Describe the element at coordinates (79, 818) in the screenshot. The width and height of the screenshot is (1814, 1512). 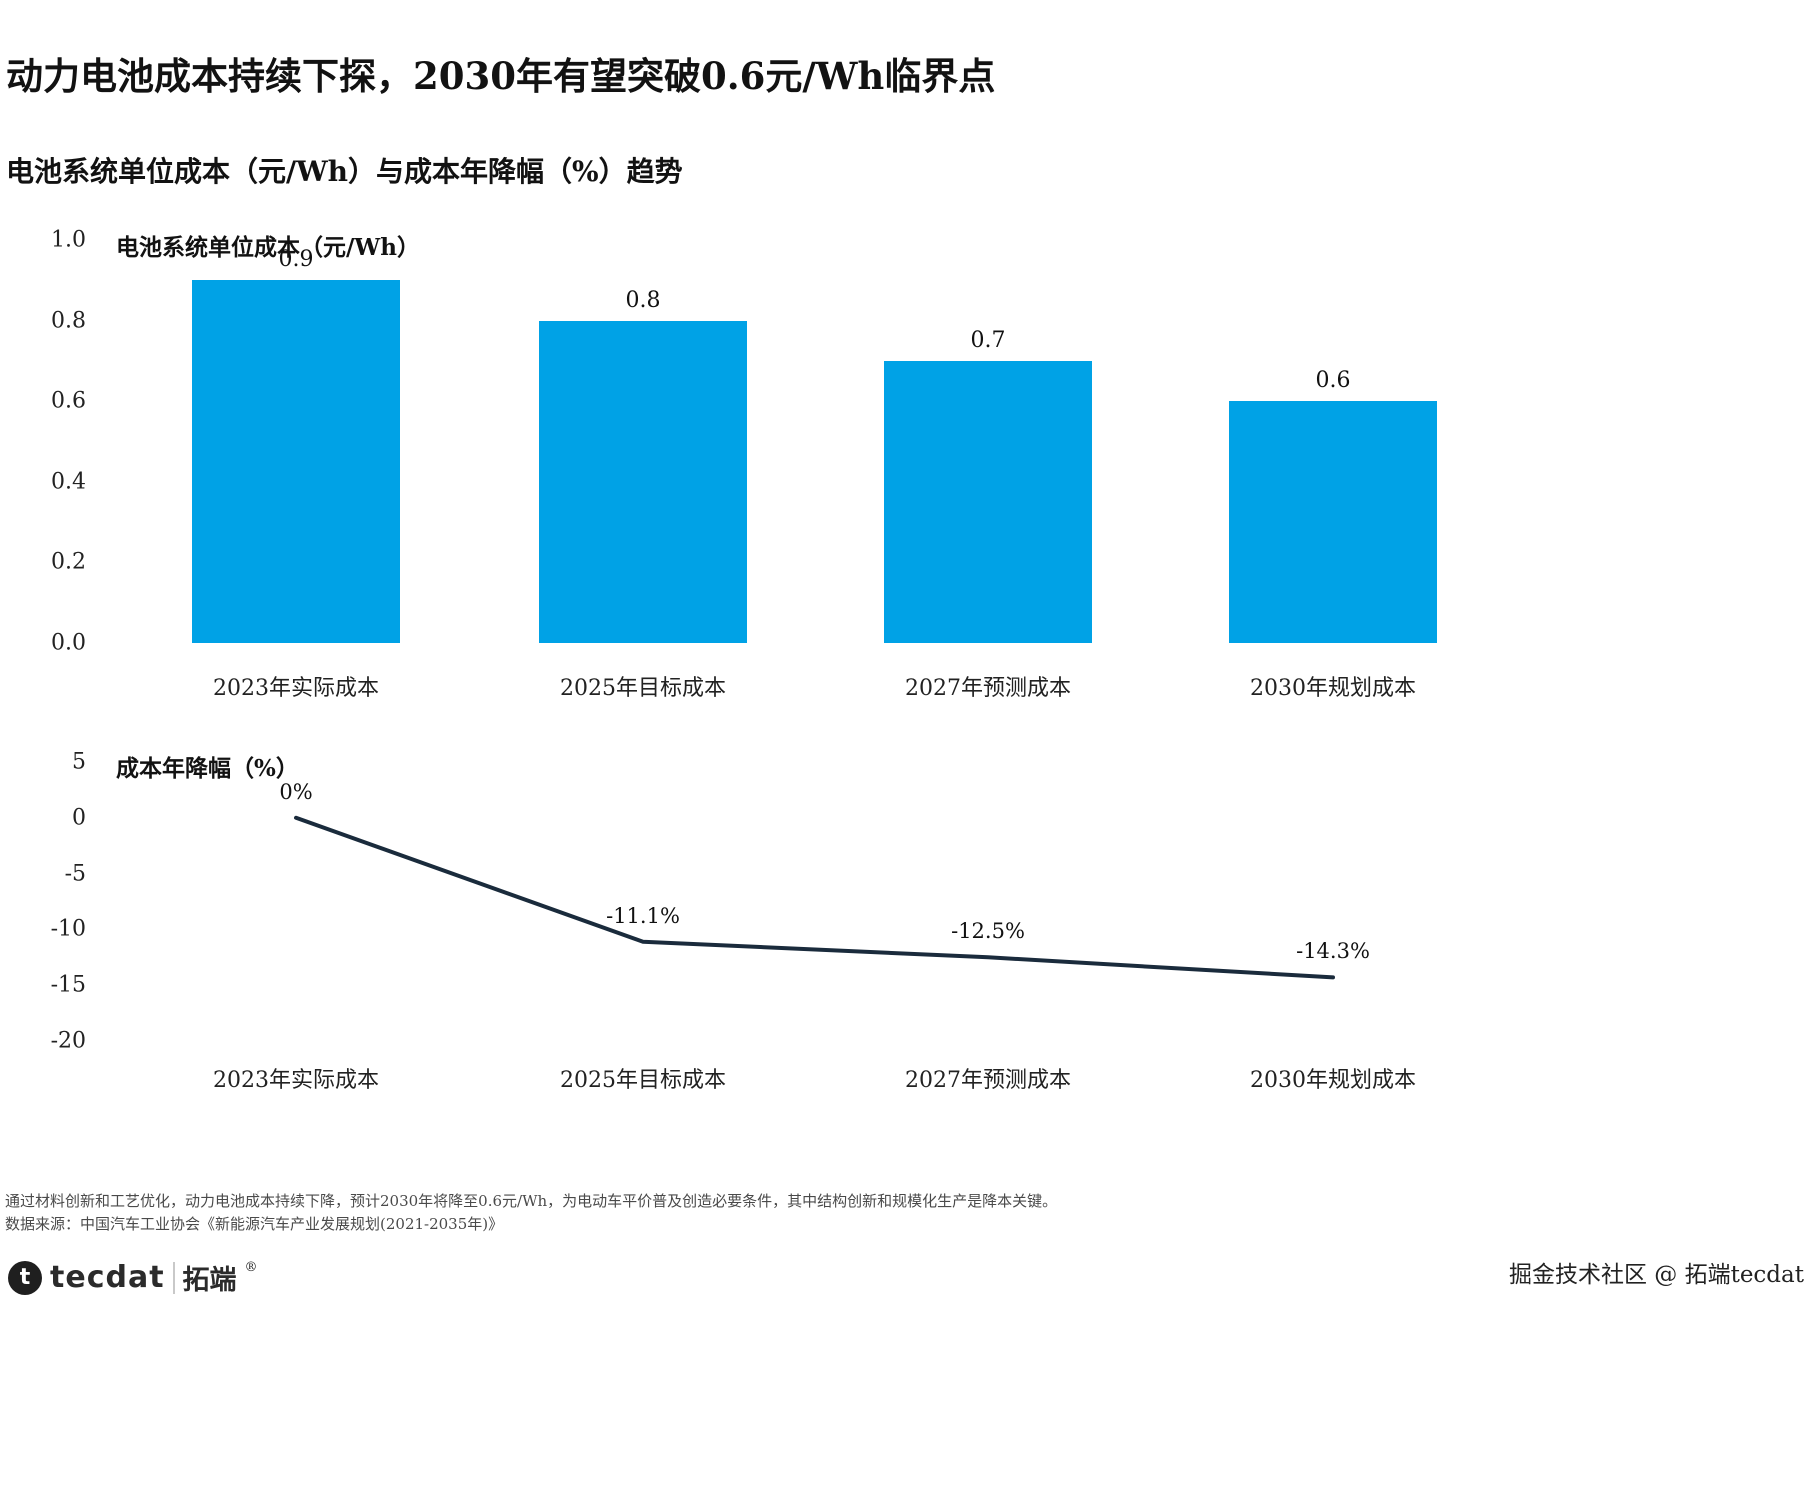
I see `line-y-tick-label: 0` at that location.